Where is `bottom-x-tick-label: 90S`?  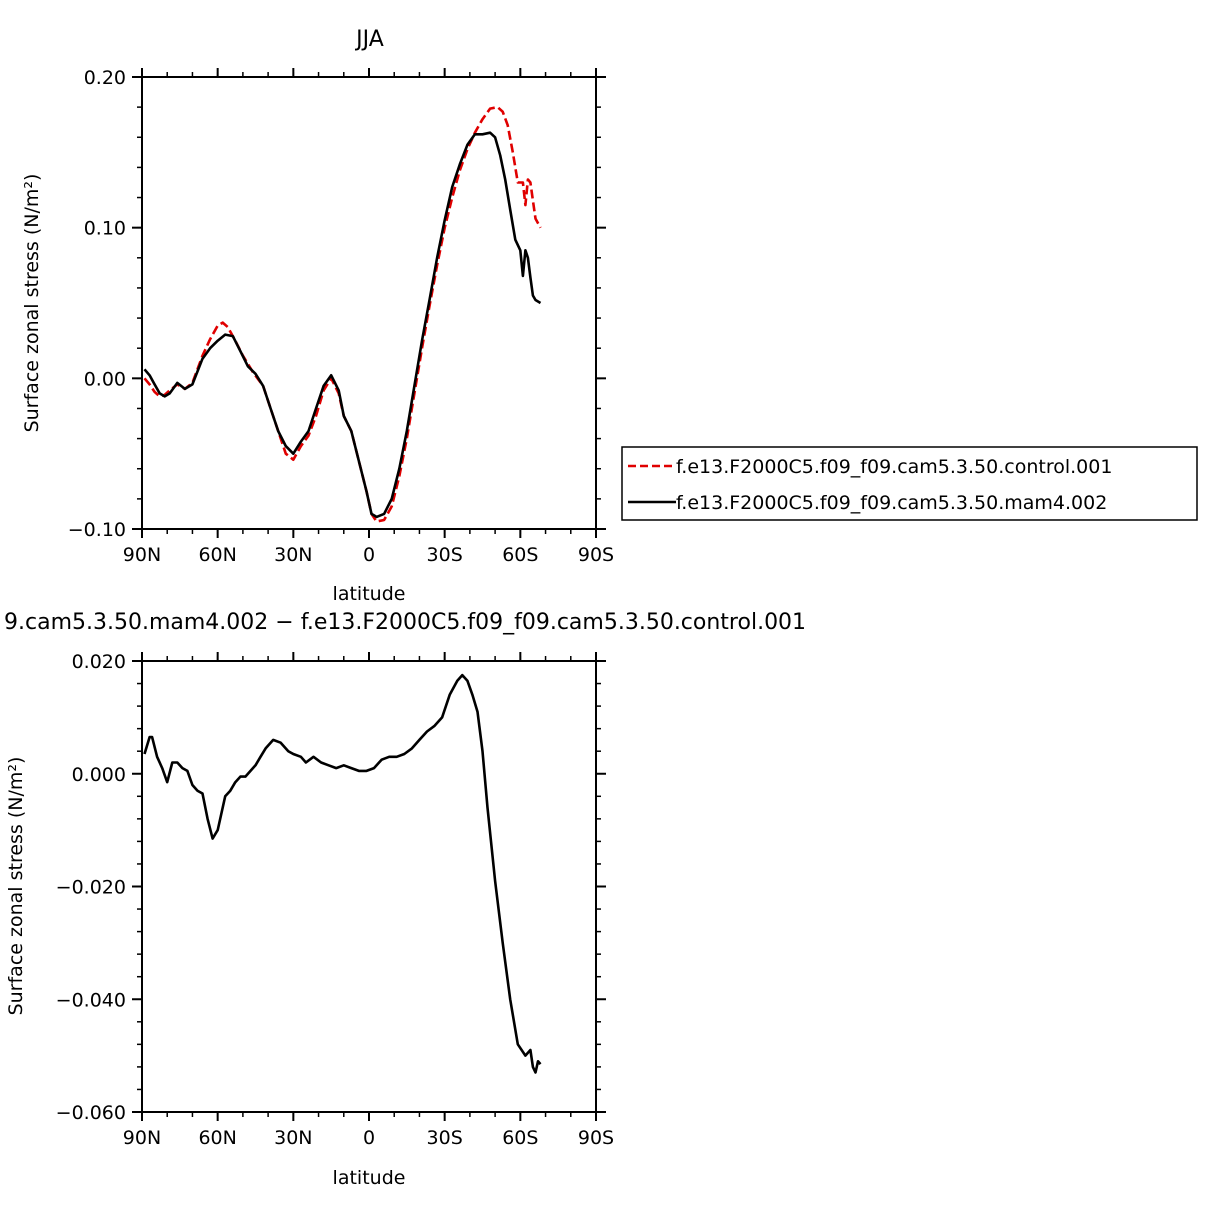 bottom-x-tick-label: 90S is located at coordinates (596, 1138).